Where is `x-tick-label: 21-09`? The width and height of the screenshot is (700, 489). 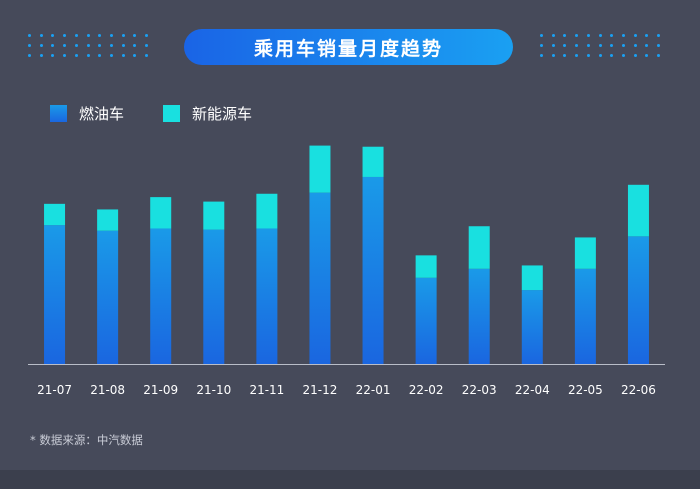 x-tick-label: 21-09 is located at coordinates (160, 390).